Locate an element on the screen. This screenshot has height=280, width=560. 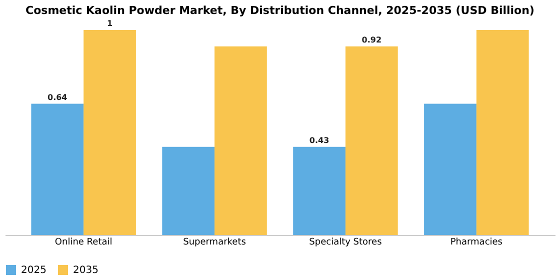
legend-label: 2035 is located at coordinates (85, 270).